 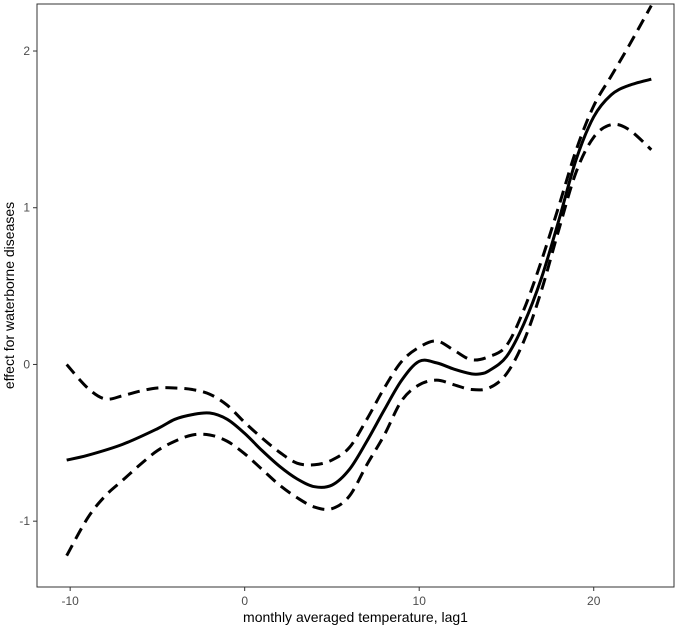 I want to click on x-tick-label: 10, so click(x=420, y=601).